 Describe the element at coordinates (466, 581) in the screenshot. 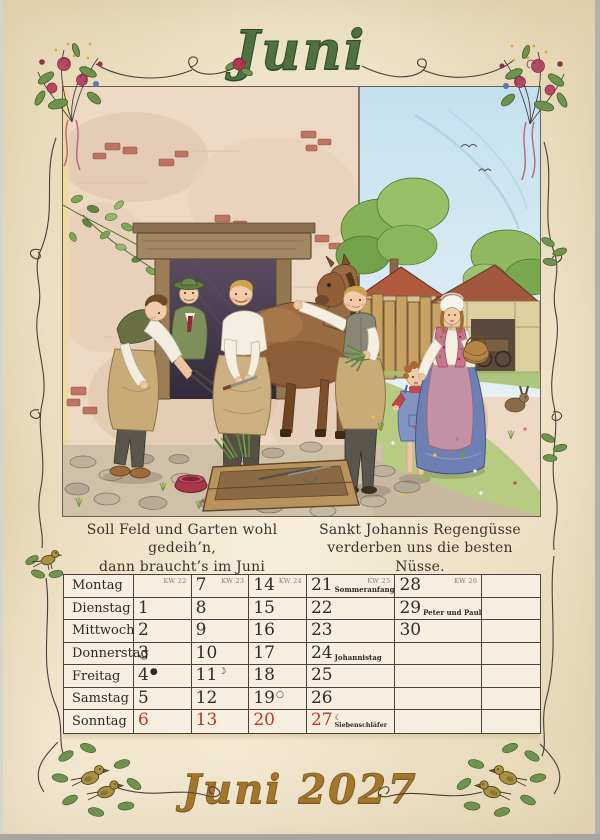

I see `week-number-label: KW 26` at that location.